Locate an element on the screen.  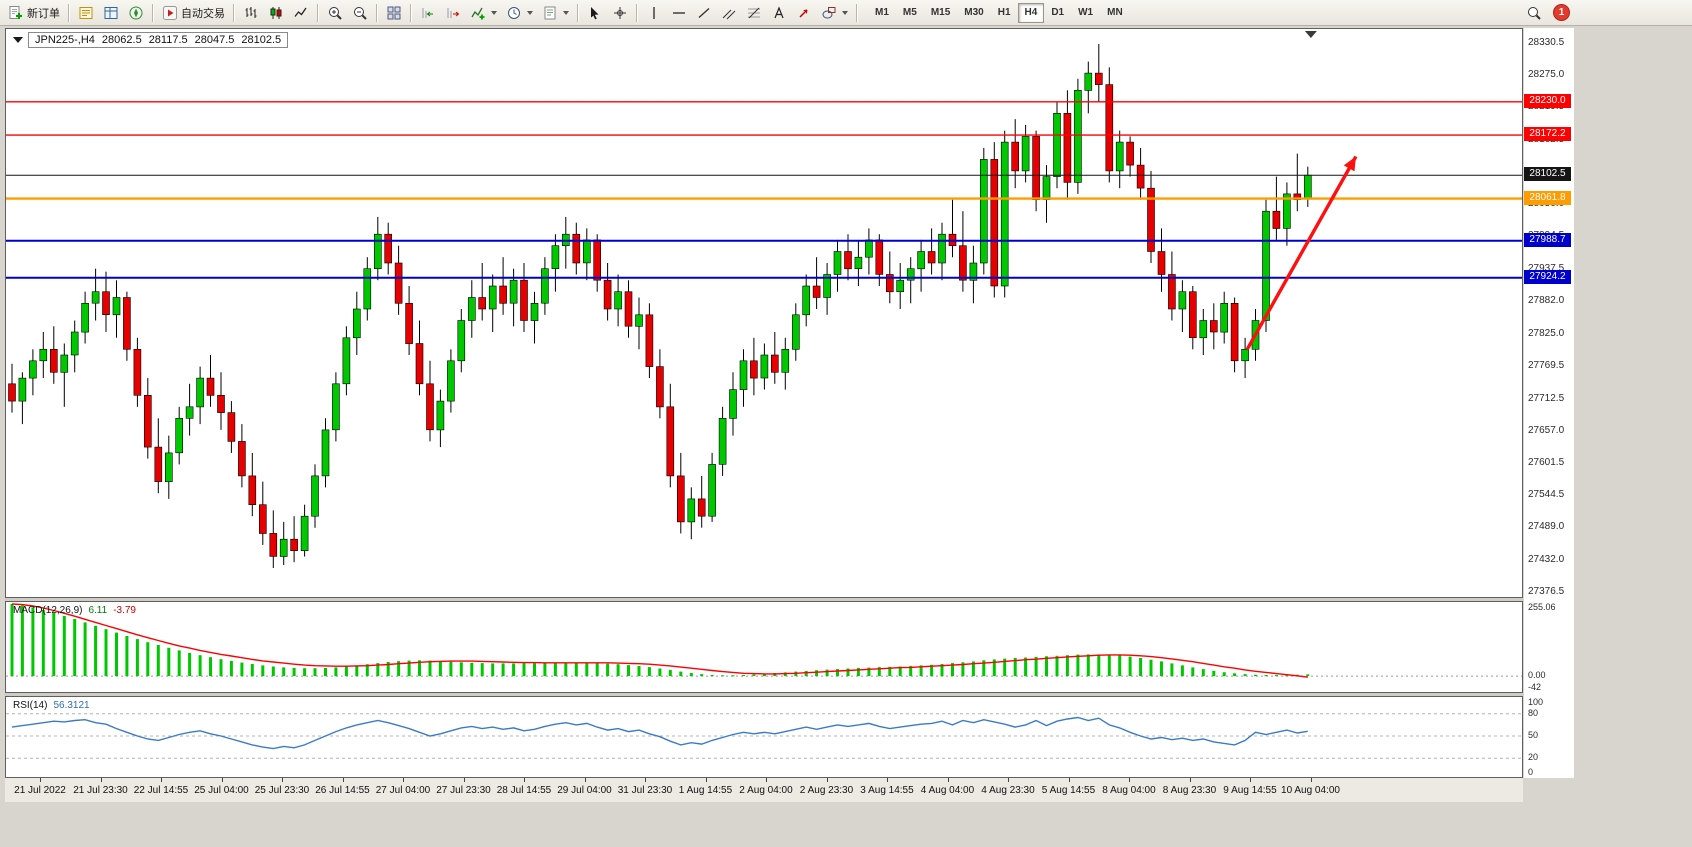
timeframe-mn: MN is located at coordinates (1115, 13).